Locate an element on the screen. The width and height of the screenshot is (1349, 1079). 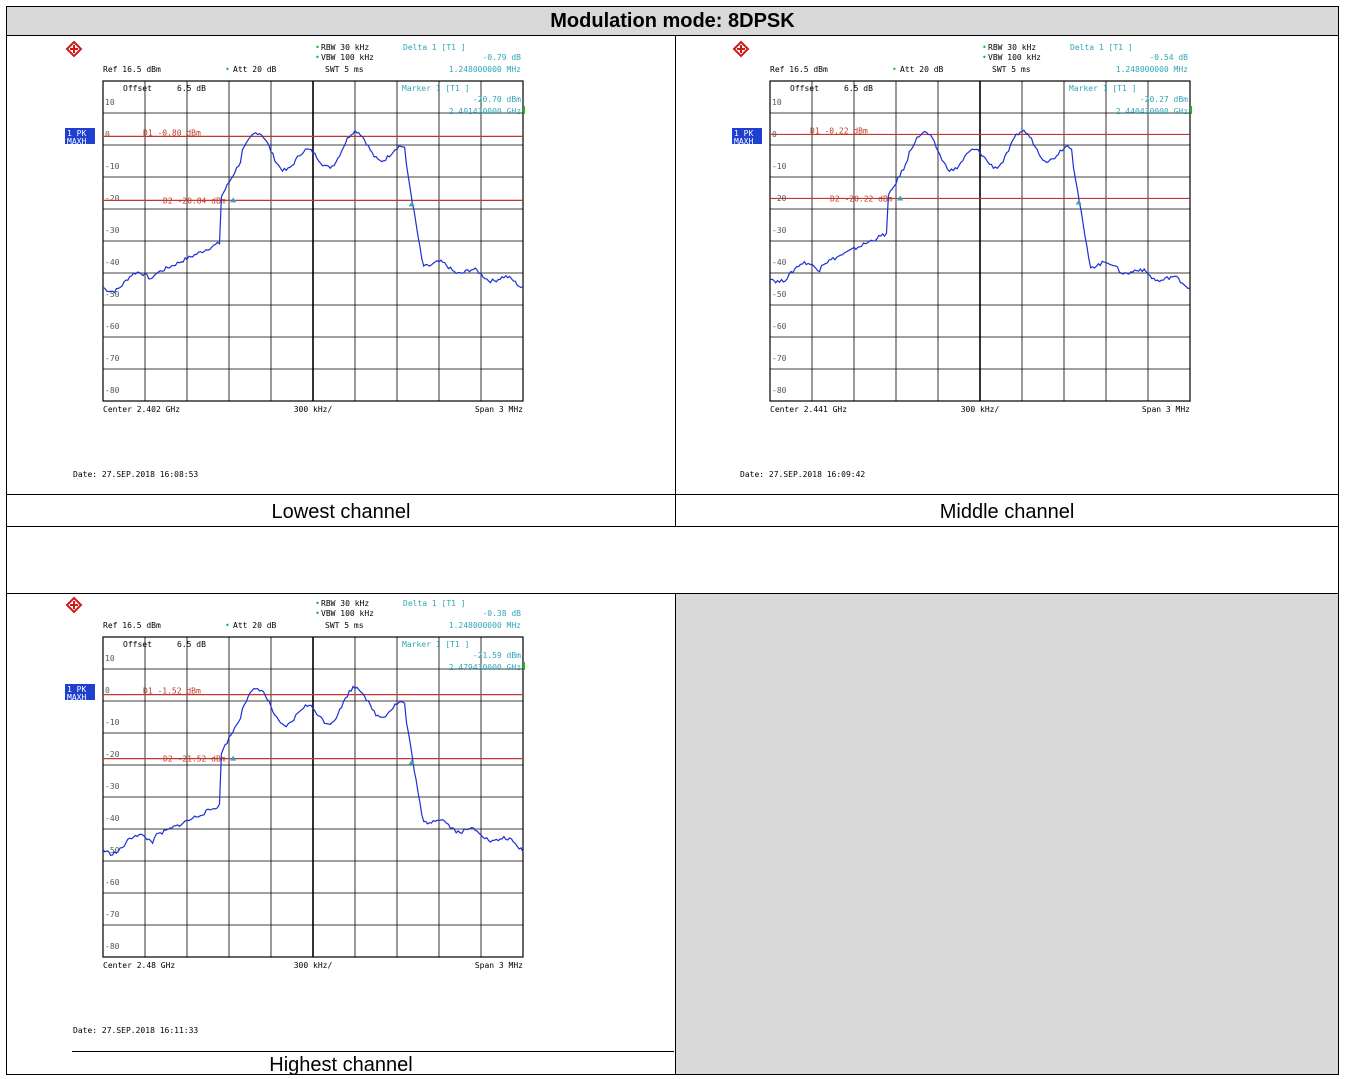
delta-value: -0.38 dB is located at coordinates (501, 613).